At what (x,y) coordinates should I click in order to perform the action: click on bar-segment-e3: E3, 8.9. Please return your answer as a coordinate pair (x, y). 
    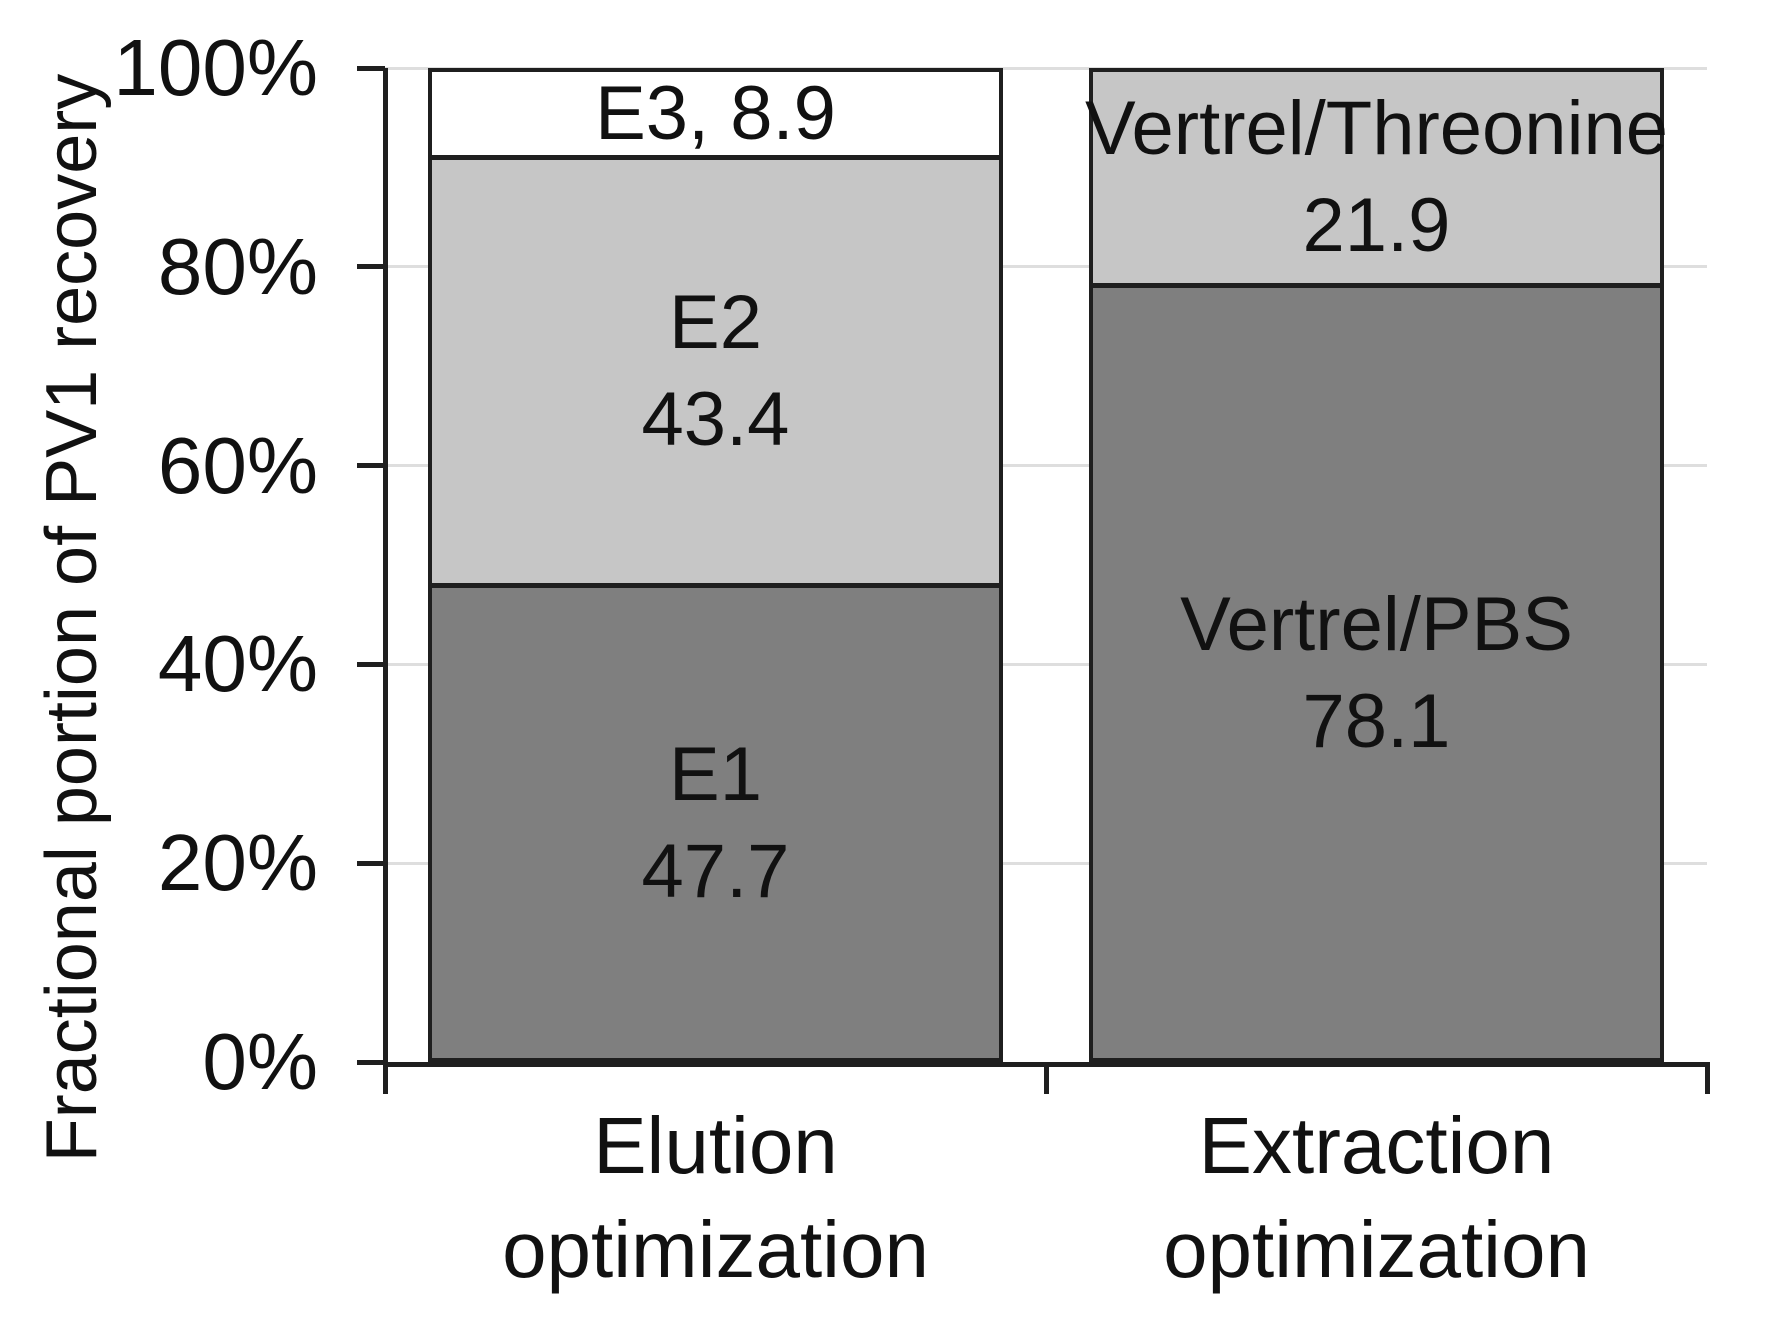
    Looking at the image, I should click on (715, 115).